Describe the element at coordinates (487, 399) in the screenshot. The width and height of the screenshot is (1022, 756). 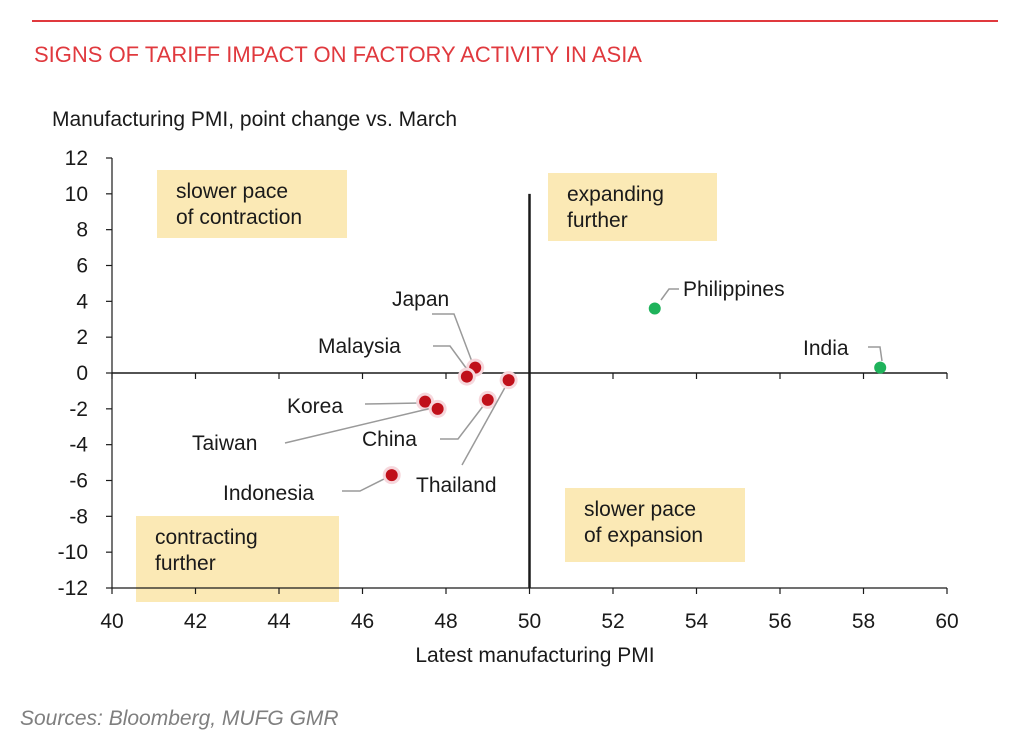
I see `point-china` at that location.